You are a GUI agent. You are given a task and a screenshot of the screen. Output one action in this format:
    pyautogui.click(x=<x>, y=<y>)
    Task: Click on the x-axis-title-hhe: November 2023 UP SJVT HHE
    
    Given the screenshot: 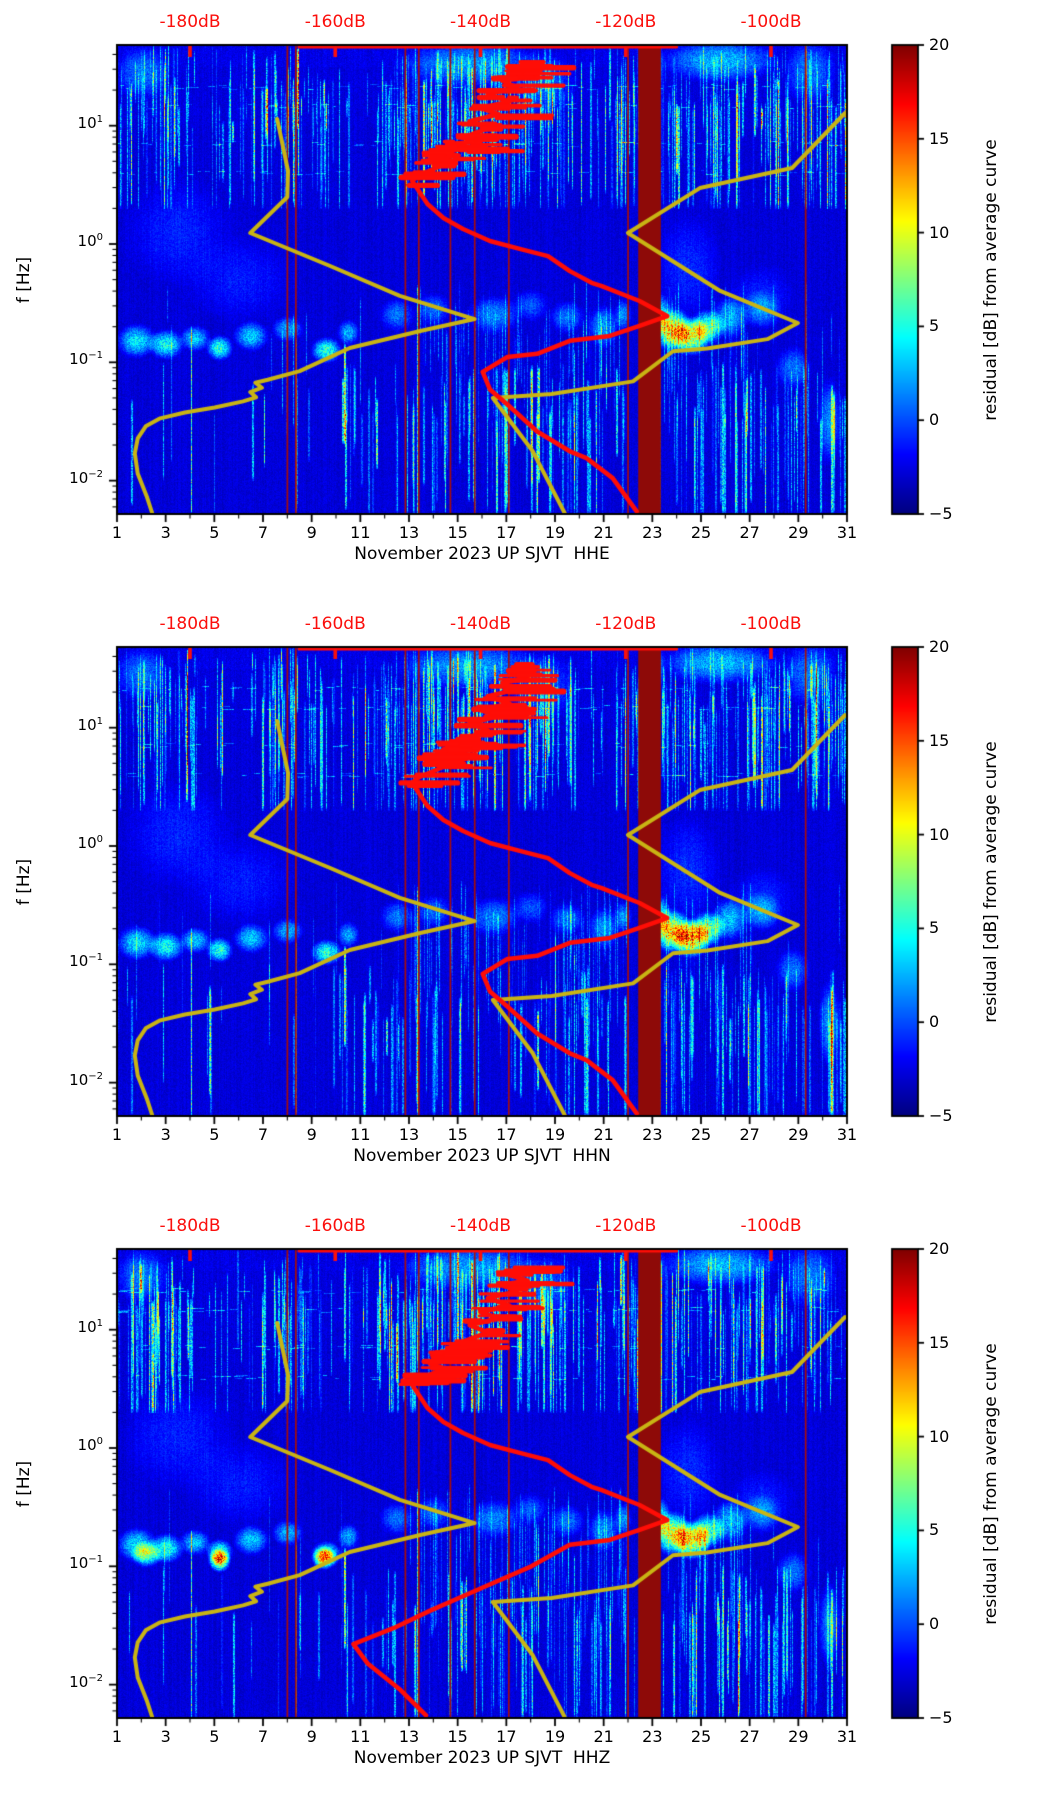 What is the action you would take?
    pyautogui.click(x=482, y=554)
    